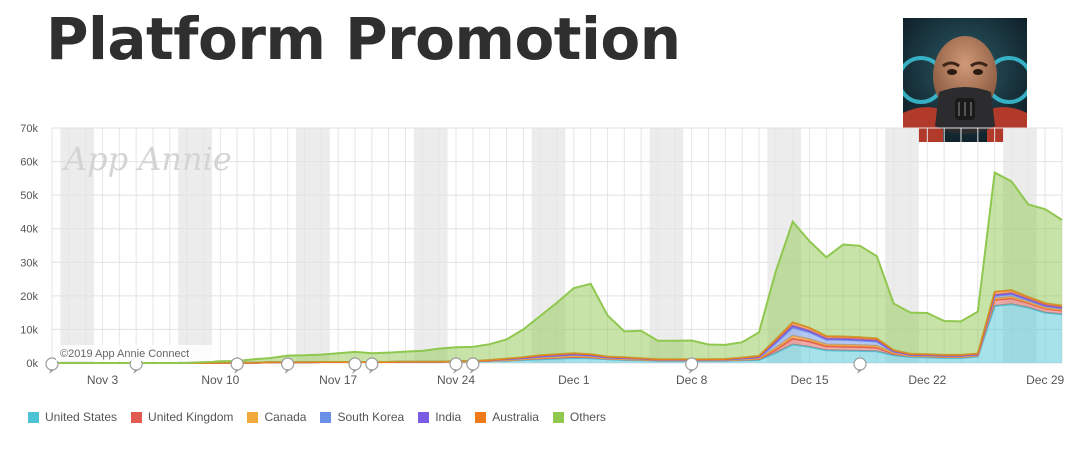  I want to click on legend-item-india: India, so click(439, 417).